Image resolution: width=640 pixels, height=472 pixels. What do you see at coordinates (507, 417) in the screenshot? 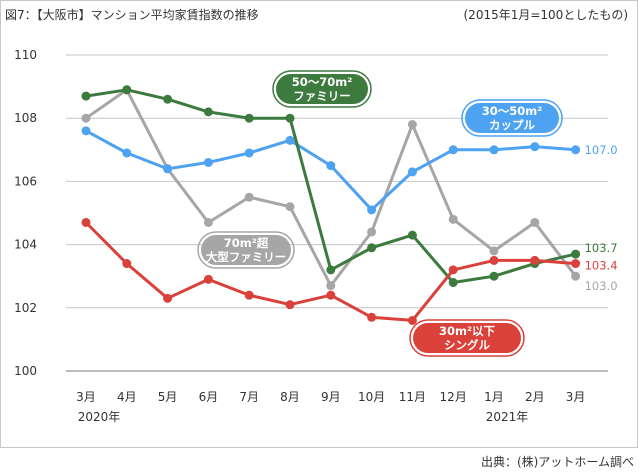
I see `x-year-label: 2021年` at bounding box center [507, 417].